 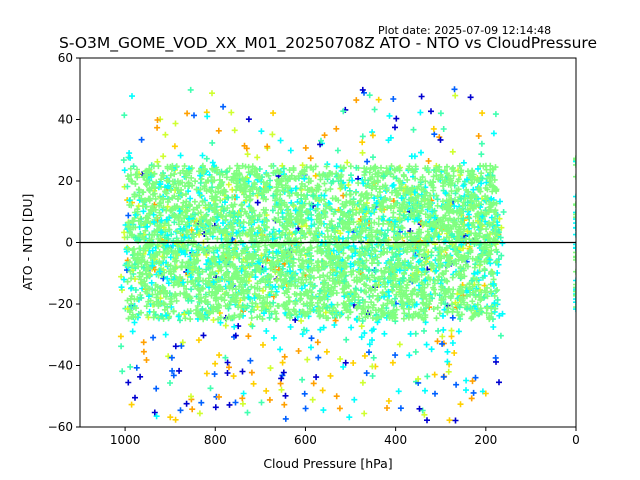 What do you see at coordinates (27, 242) in the screenshot?
I see `y-axis-label: ATO - NTO [DU]` at bounding box center [27, 242].